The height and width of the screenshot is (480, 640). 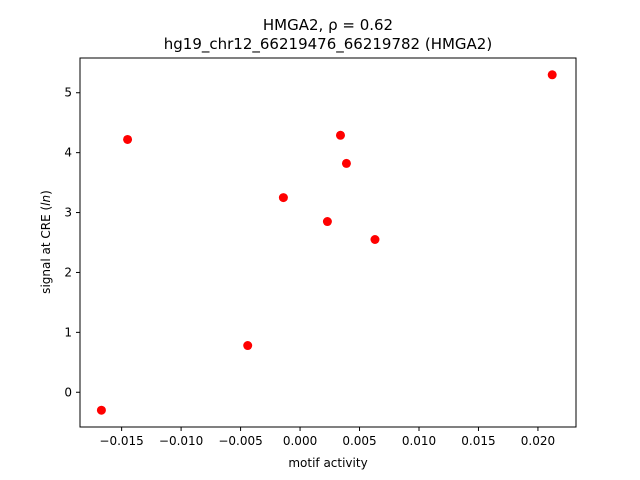 What do you see at coordinates (68, 153) in the screenshot?
I see `y-tick-label: 4` at bounding box center [68, 153].